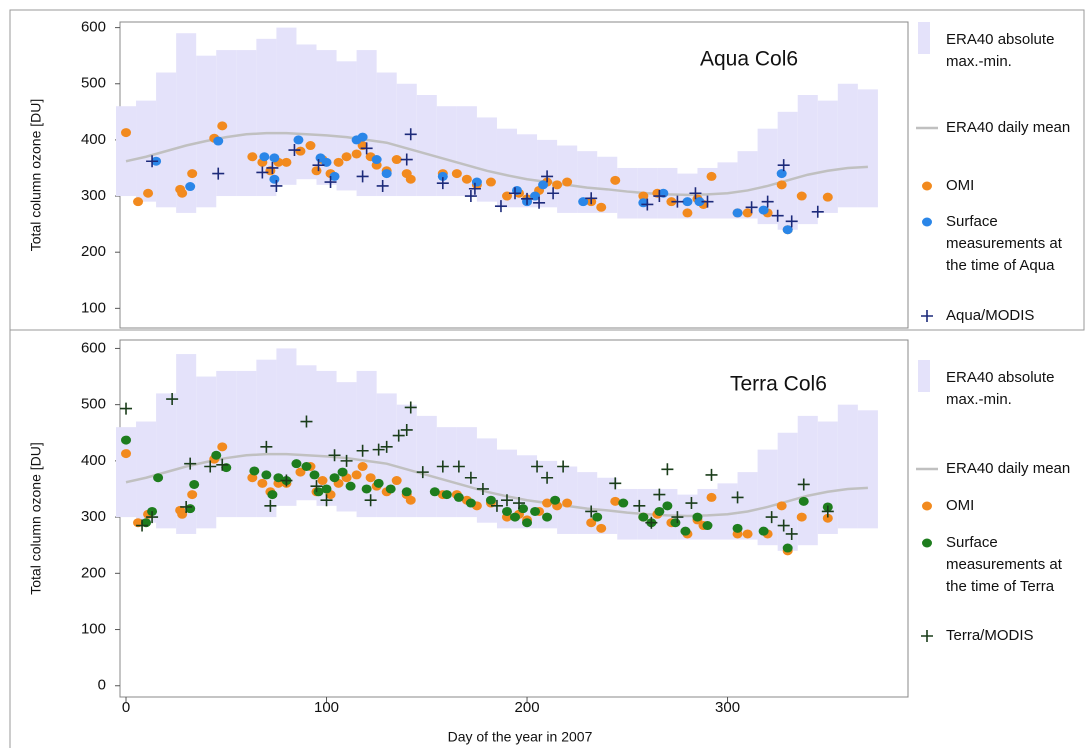 This screenshot has height=748, width=1086. Describe the element at coordinates (36, 175) in the screenshot. I see `y-axis-title: Total column ozone [DU]` at that location.